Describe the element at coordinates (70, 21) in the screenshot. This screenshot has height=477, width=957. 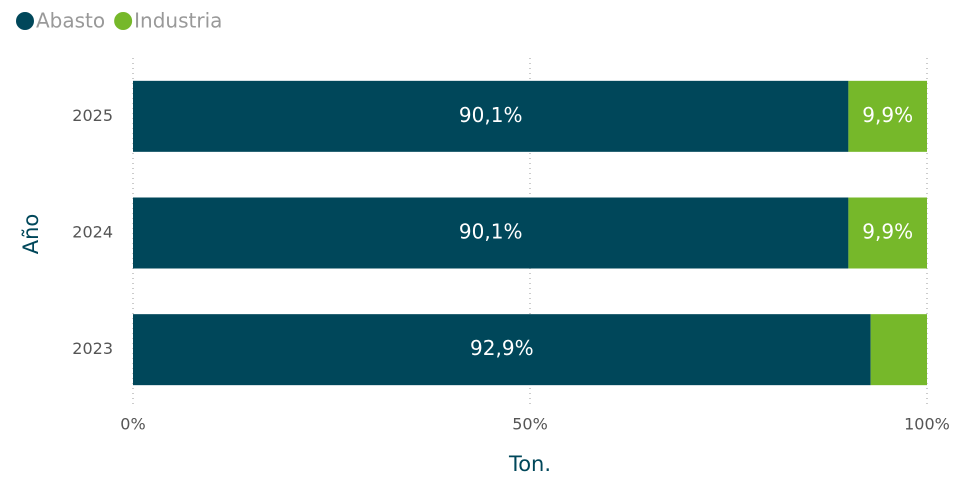
I see `legend-label: Abasto` at that location.